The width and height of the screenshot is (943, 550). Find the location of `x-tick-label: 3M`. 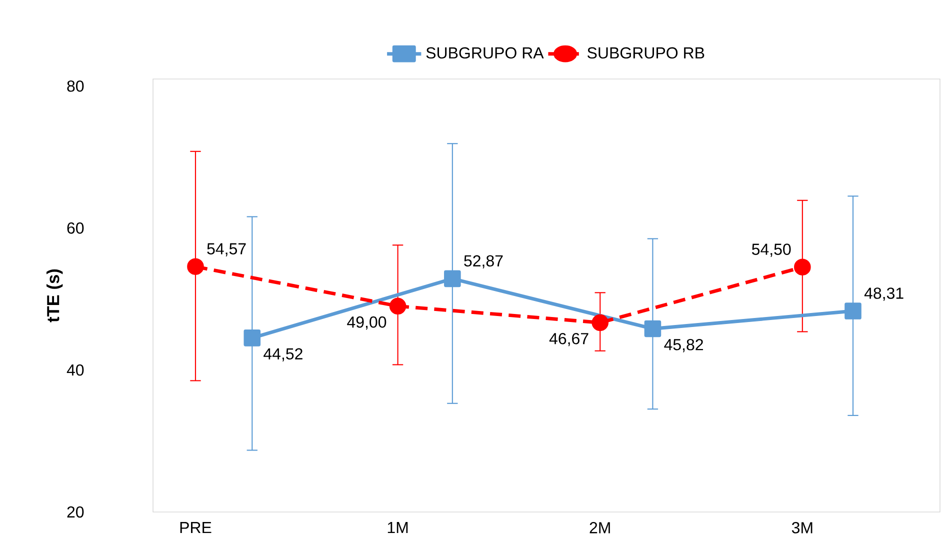

x-tick-label: 3M is located at coordinates (802, 528).